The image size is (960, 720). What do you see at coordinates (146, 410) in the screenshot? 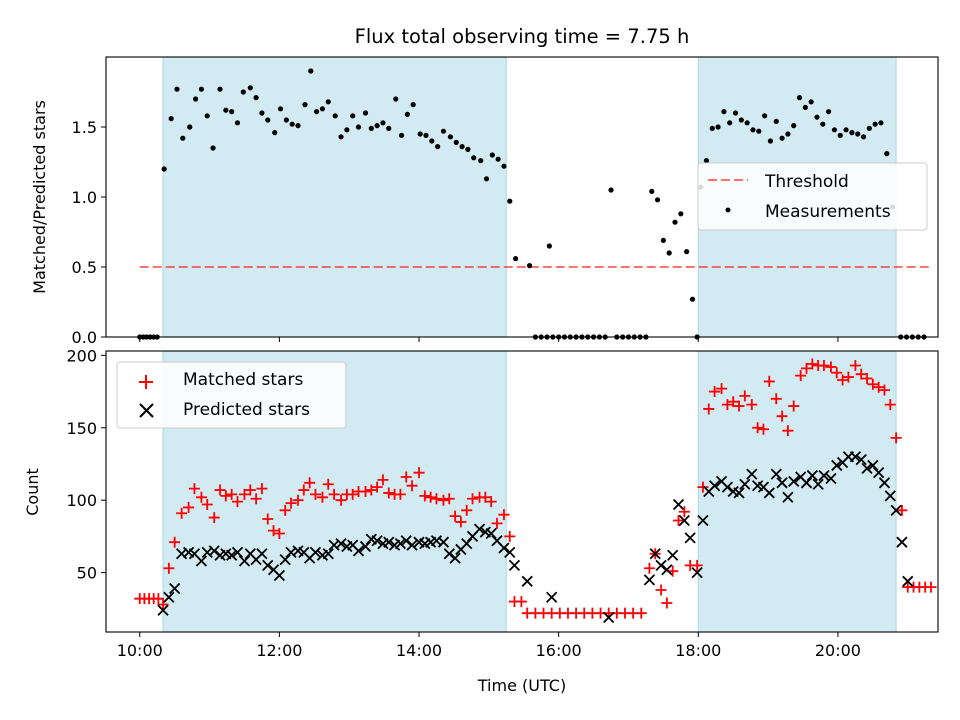
I see `predicted-legend-swatch` at bounding box center [146, 410].